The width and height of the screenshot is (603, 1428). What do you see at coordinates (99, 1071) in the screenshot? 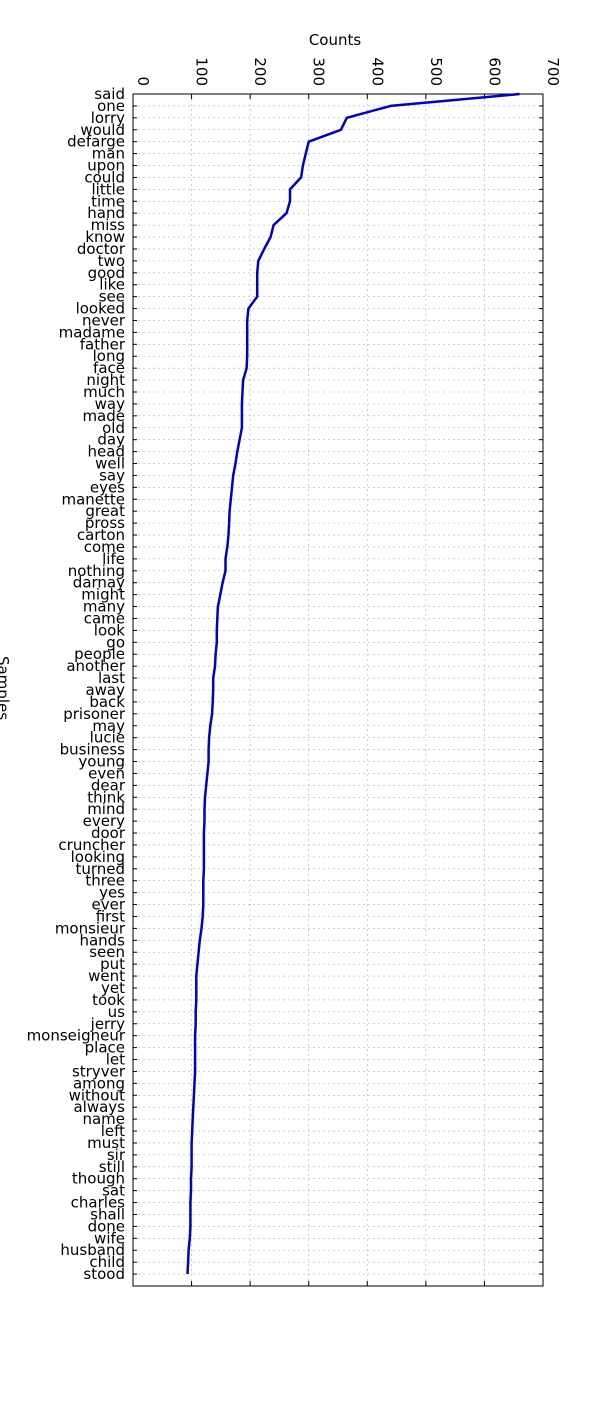
I see `sample-label: stryver` at bounding box center [99, 1071].